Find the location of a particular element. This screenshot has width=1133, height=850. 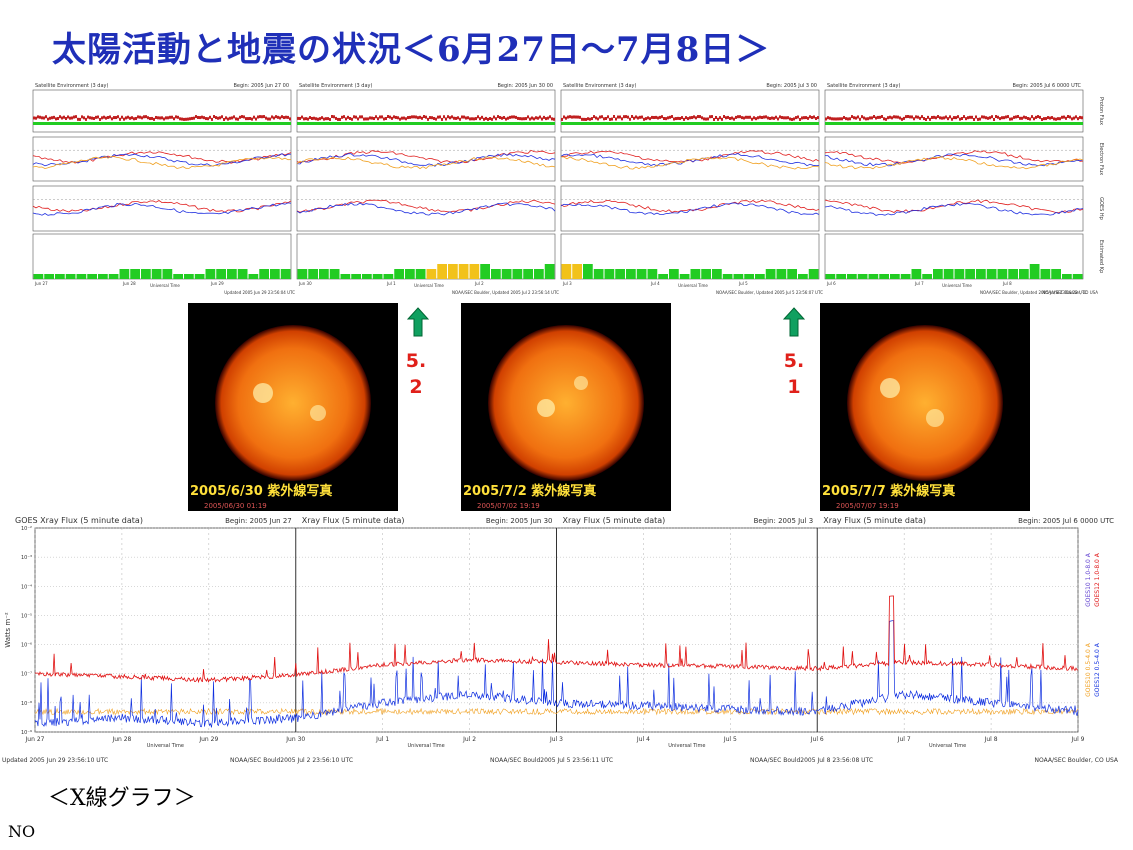

xtick: Jun 29 is located at coordinates (217, 283).